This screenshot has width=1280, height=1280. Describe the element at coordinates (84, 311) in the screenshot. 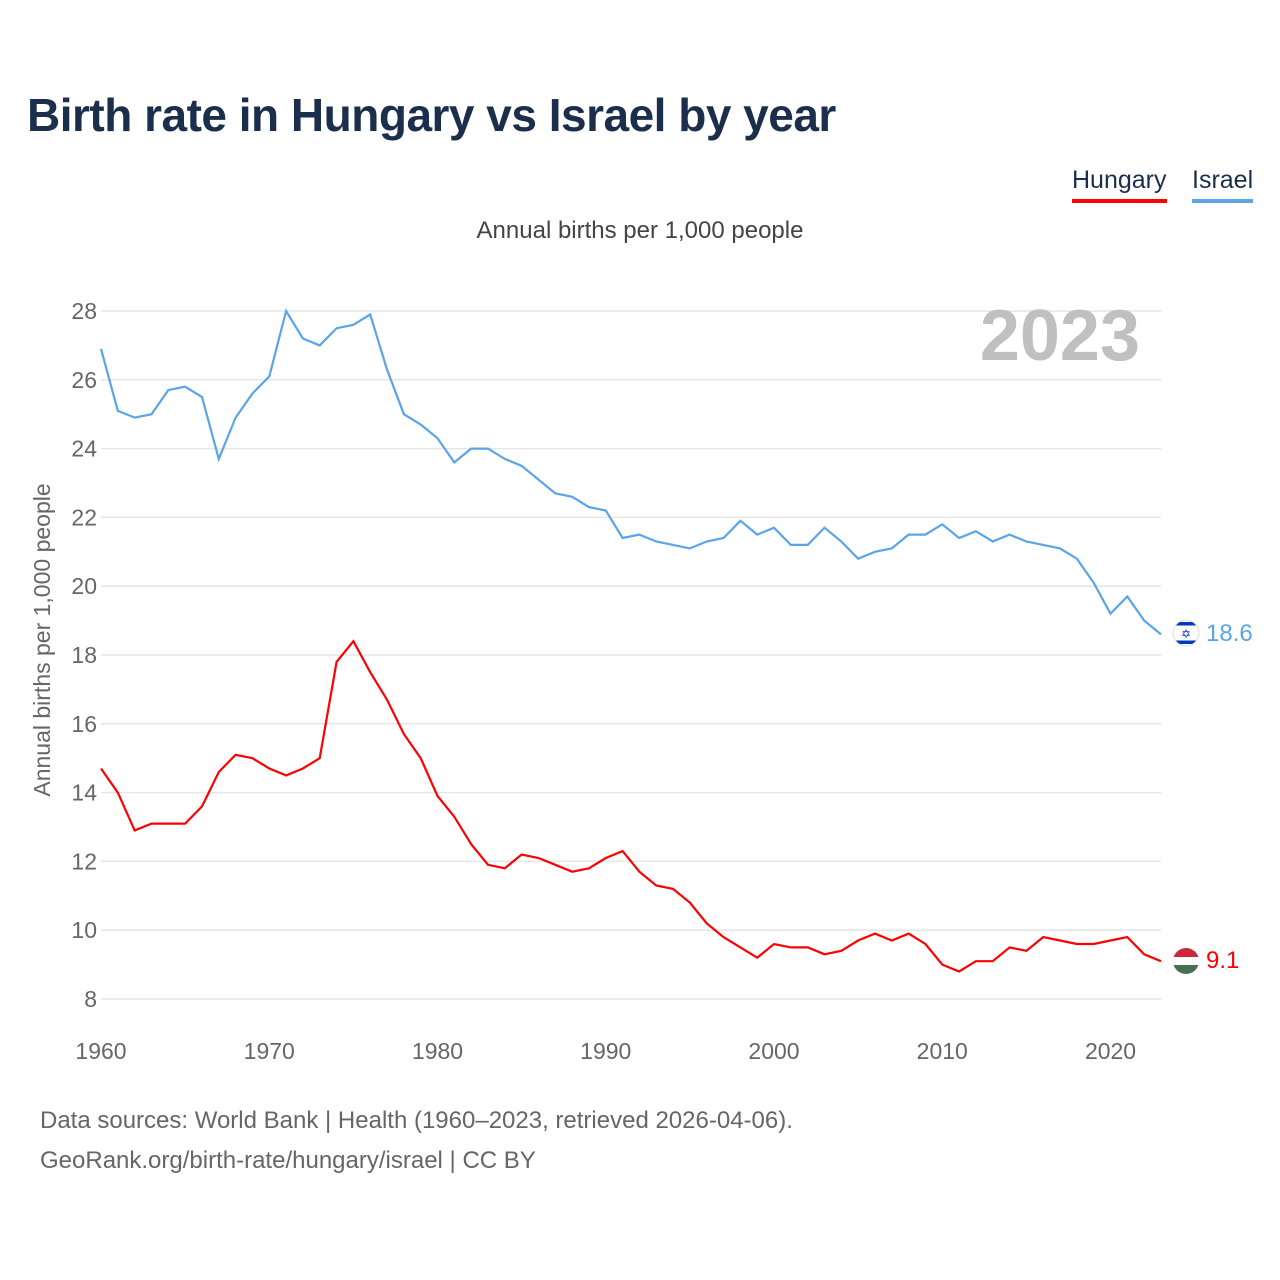

I see `y-tick-label: 28` at that location.